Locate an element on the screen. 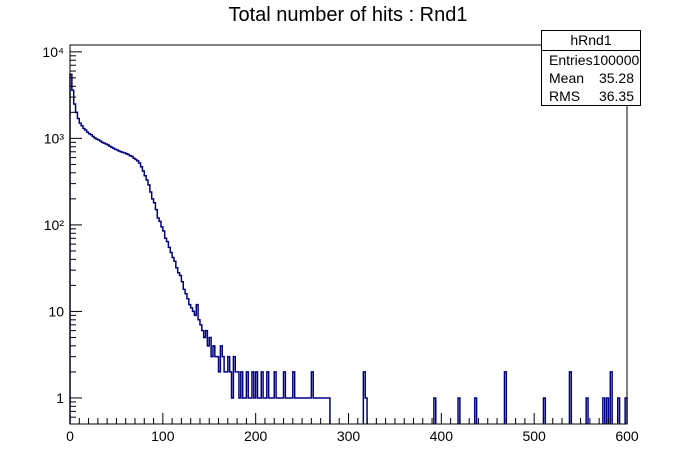 This screenshot has width=696, height=472. x-tick-label: 400 is located at coordinates (442, 436).